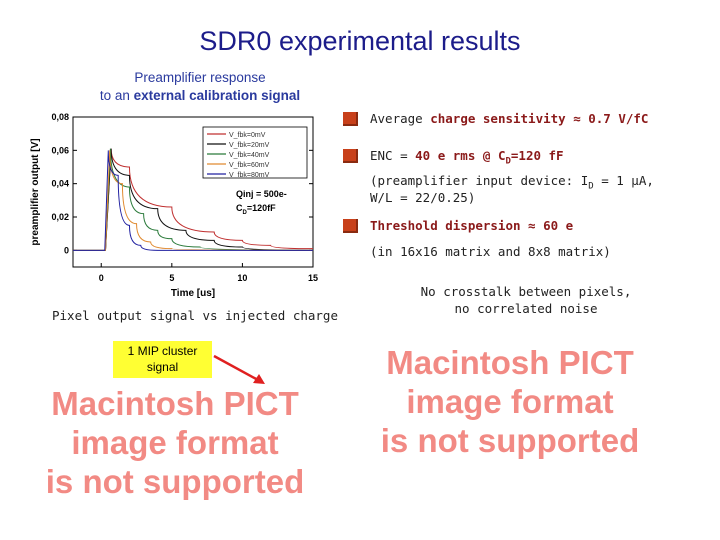  What do you see at coordinates (242, 278) in the screenshot?
I see `x-tick-label: 10` at bounding box center [242, 278].